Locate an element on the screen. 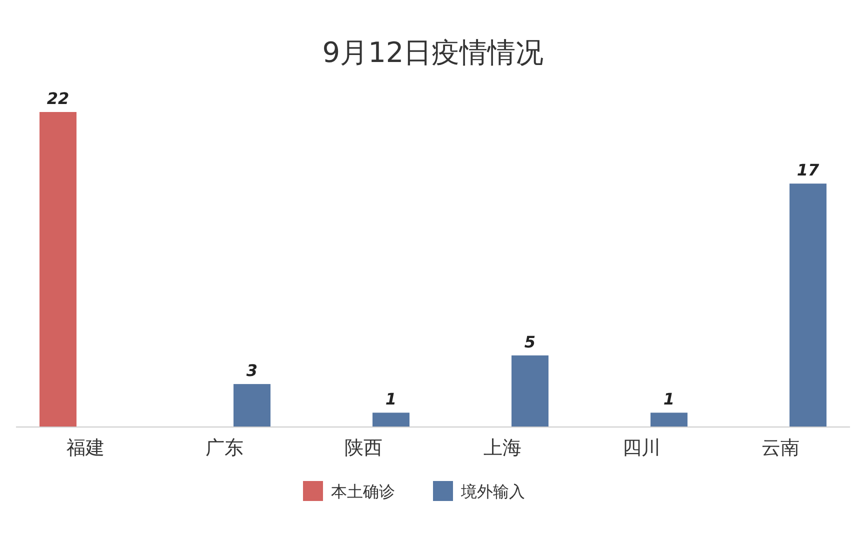 The image size is (866, 559). x-tick-label: 陕西 is located at coordinates (363, 448).